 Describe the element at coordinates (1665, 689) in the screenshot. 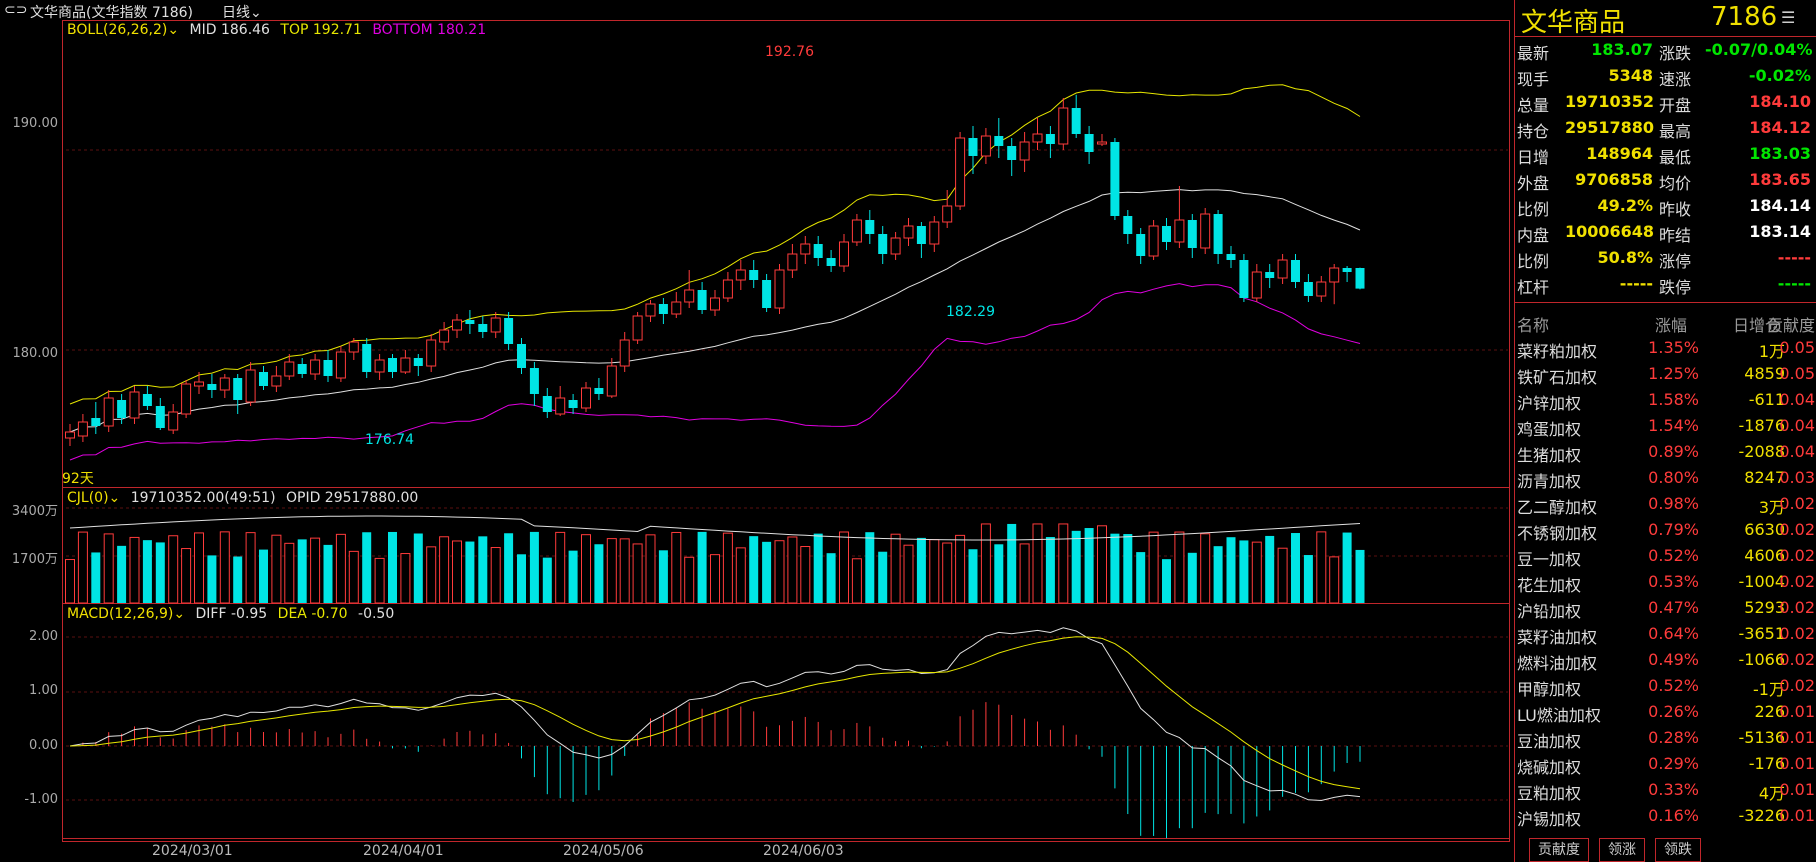

I see `table-row: 甲醇加权 0.52% -1万 0.02` at that location.